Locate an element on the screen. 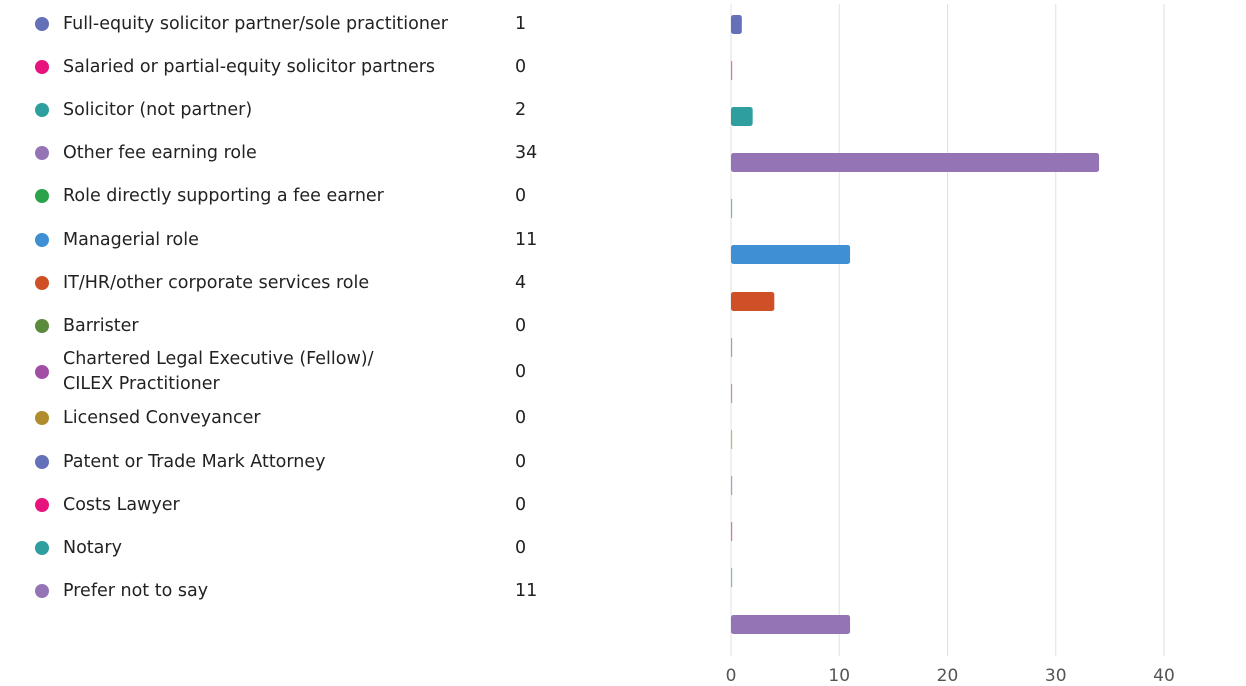 The height and width of the screenshot is (686, 1246). legend-row: Patent or Trade Mark Attorney 0 is located at coordinates (300, 462).